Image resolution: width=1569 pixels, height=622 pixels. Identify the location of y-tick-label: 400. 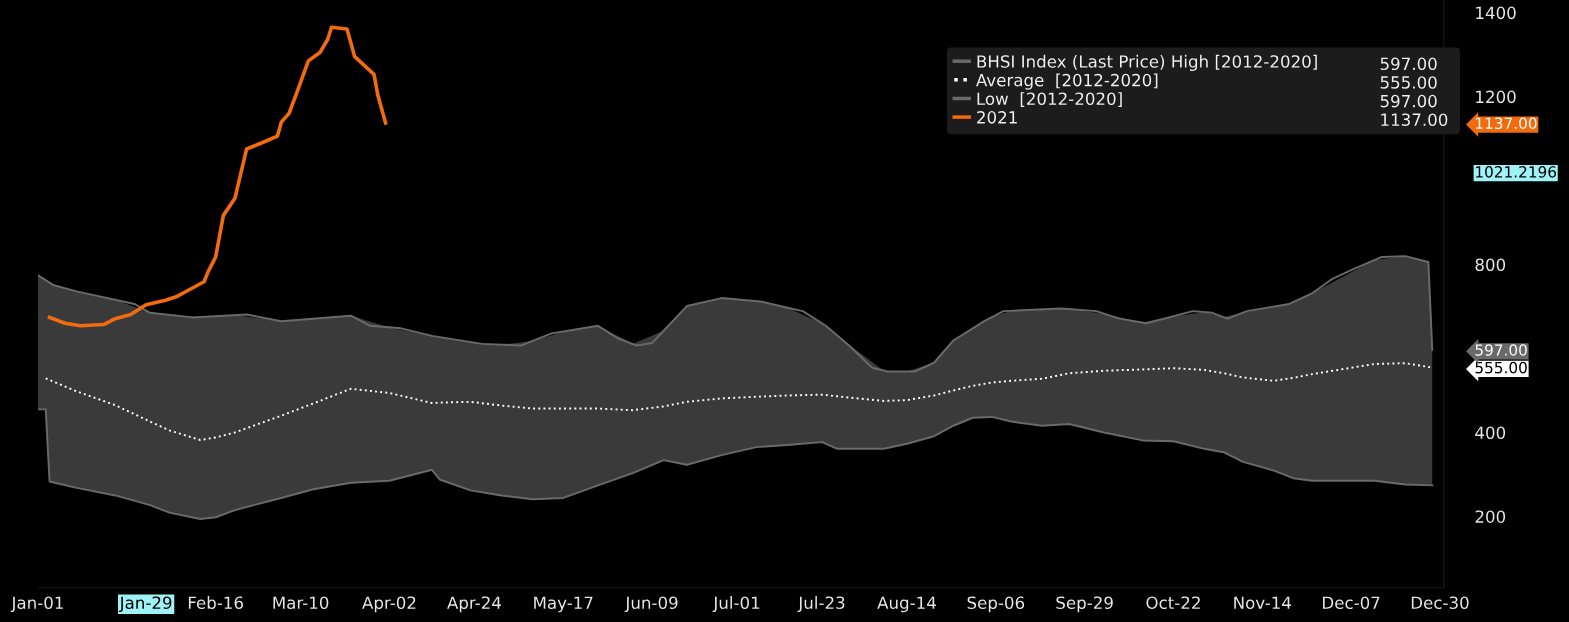
(1490, 433).